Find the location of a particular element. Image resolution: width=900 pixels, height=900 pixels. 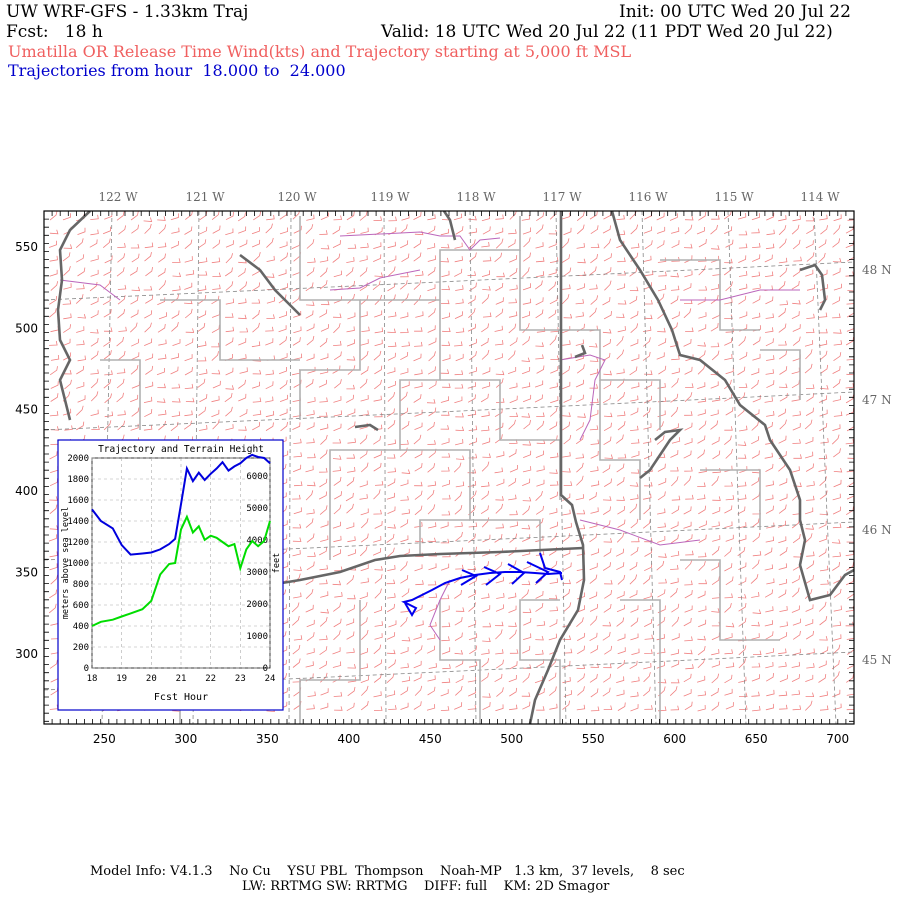

y-grid-label: 350 is located at coordinates (26, 573).